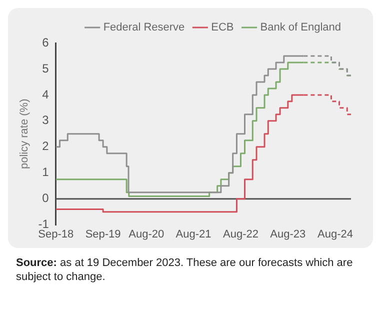 The image size is (381, 321). Describe the element at coordinates (240, 234) in the screenshot. I see `x-tick-label: Aug-22` at that location.